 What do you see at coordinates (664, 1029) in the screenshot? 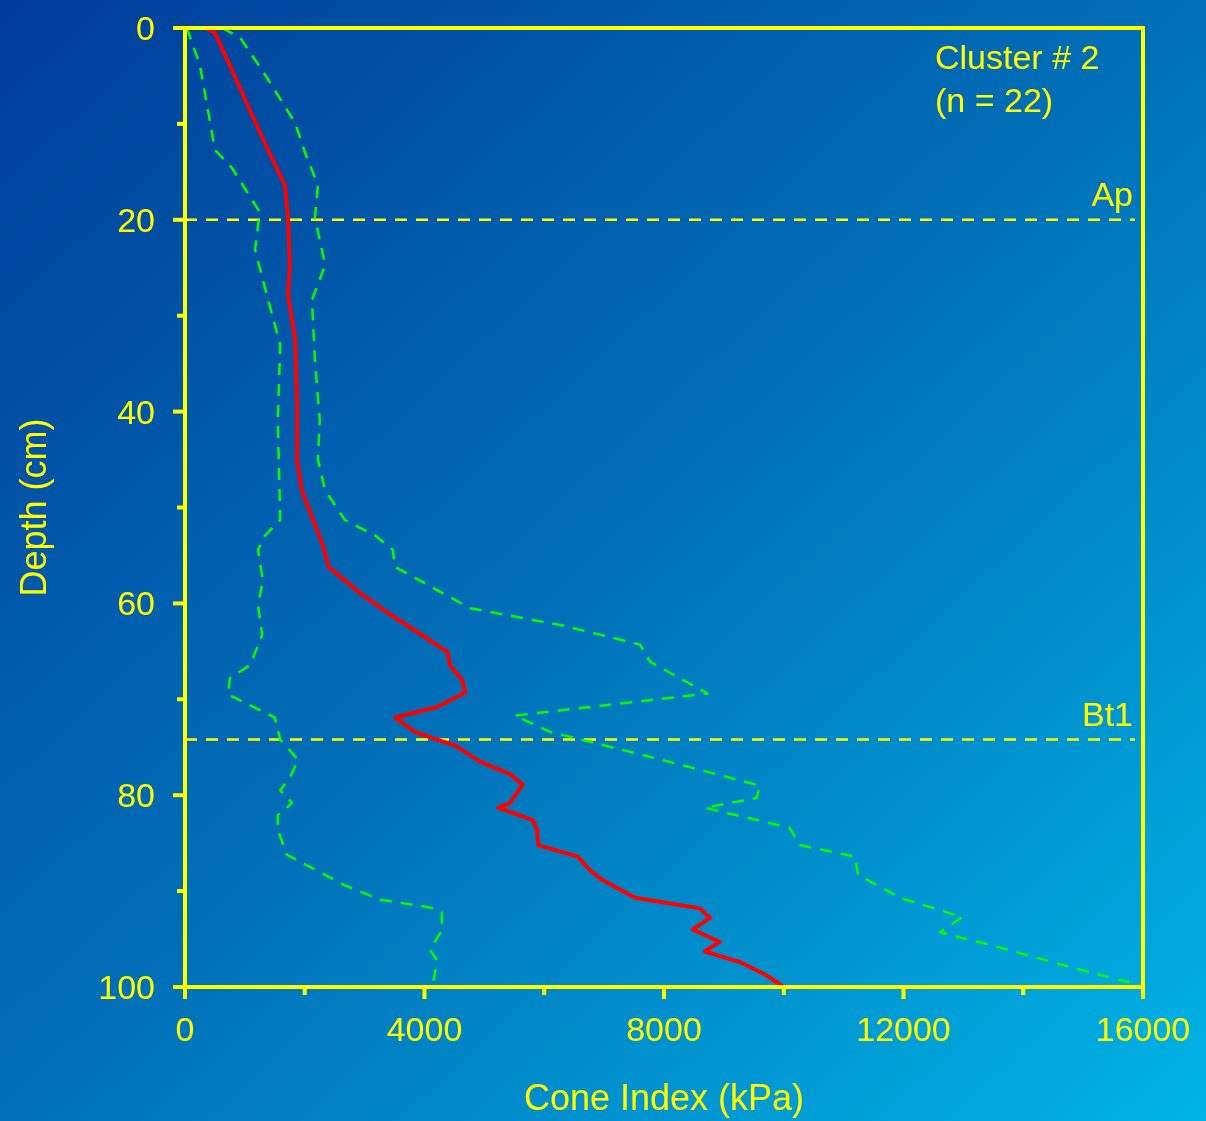
I see `x-tick-label: 8000` at bounding box center [664, 1029].